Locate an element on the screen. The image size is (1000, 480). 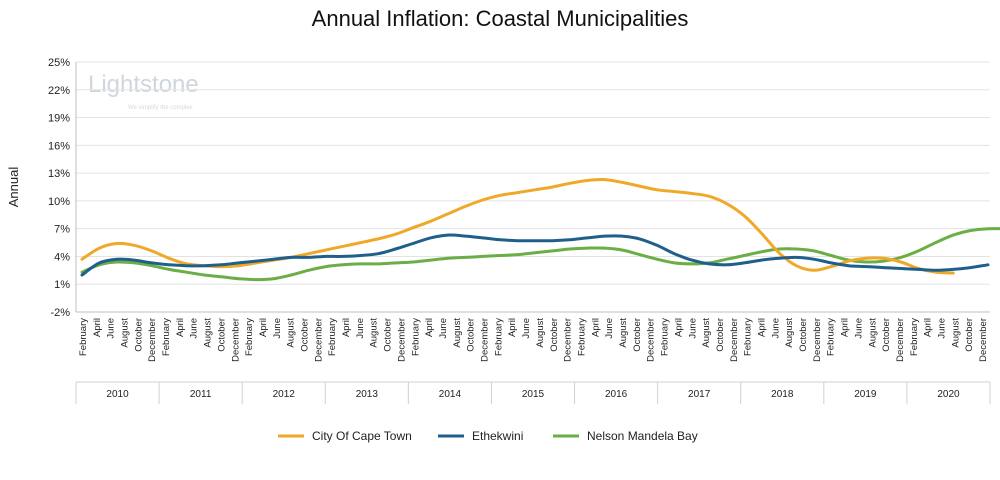
year-label: 2016 is located at coordinates (616, 394).